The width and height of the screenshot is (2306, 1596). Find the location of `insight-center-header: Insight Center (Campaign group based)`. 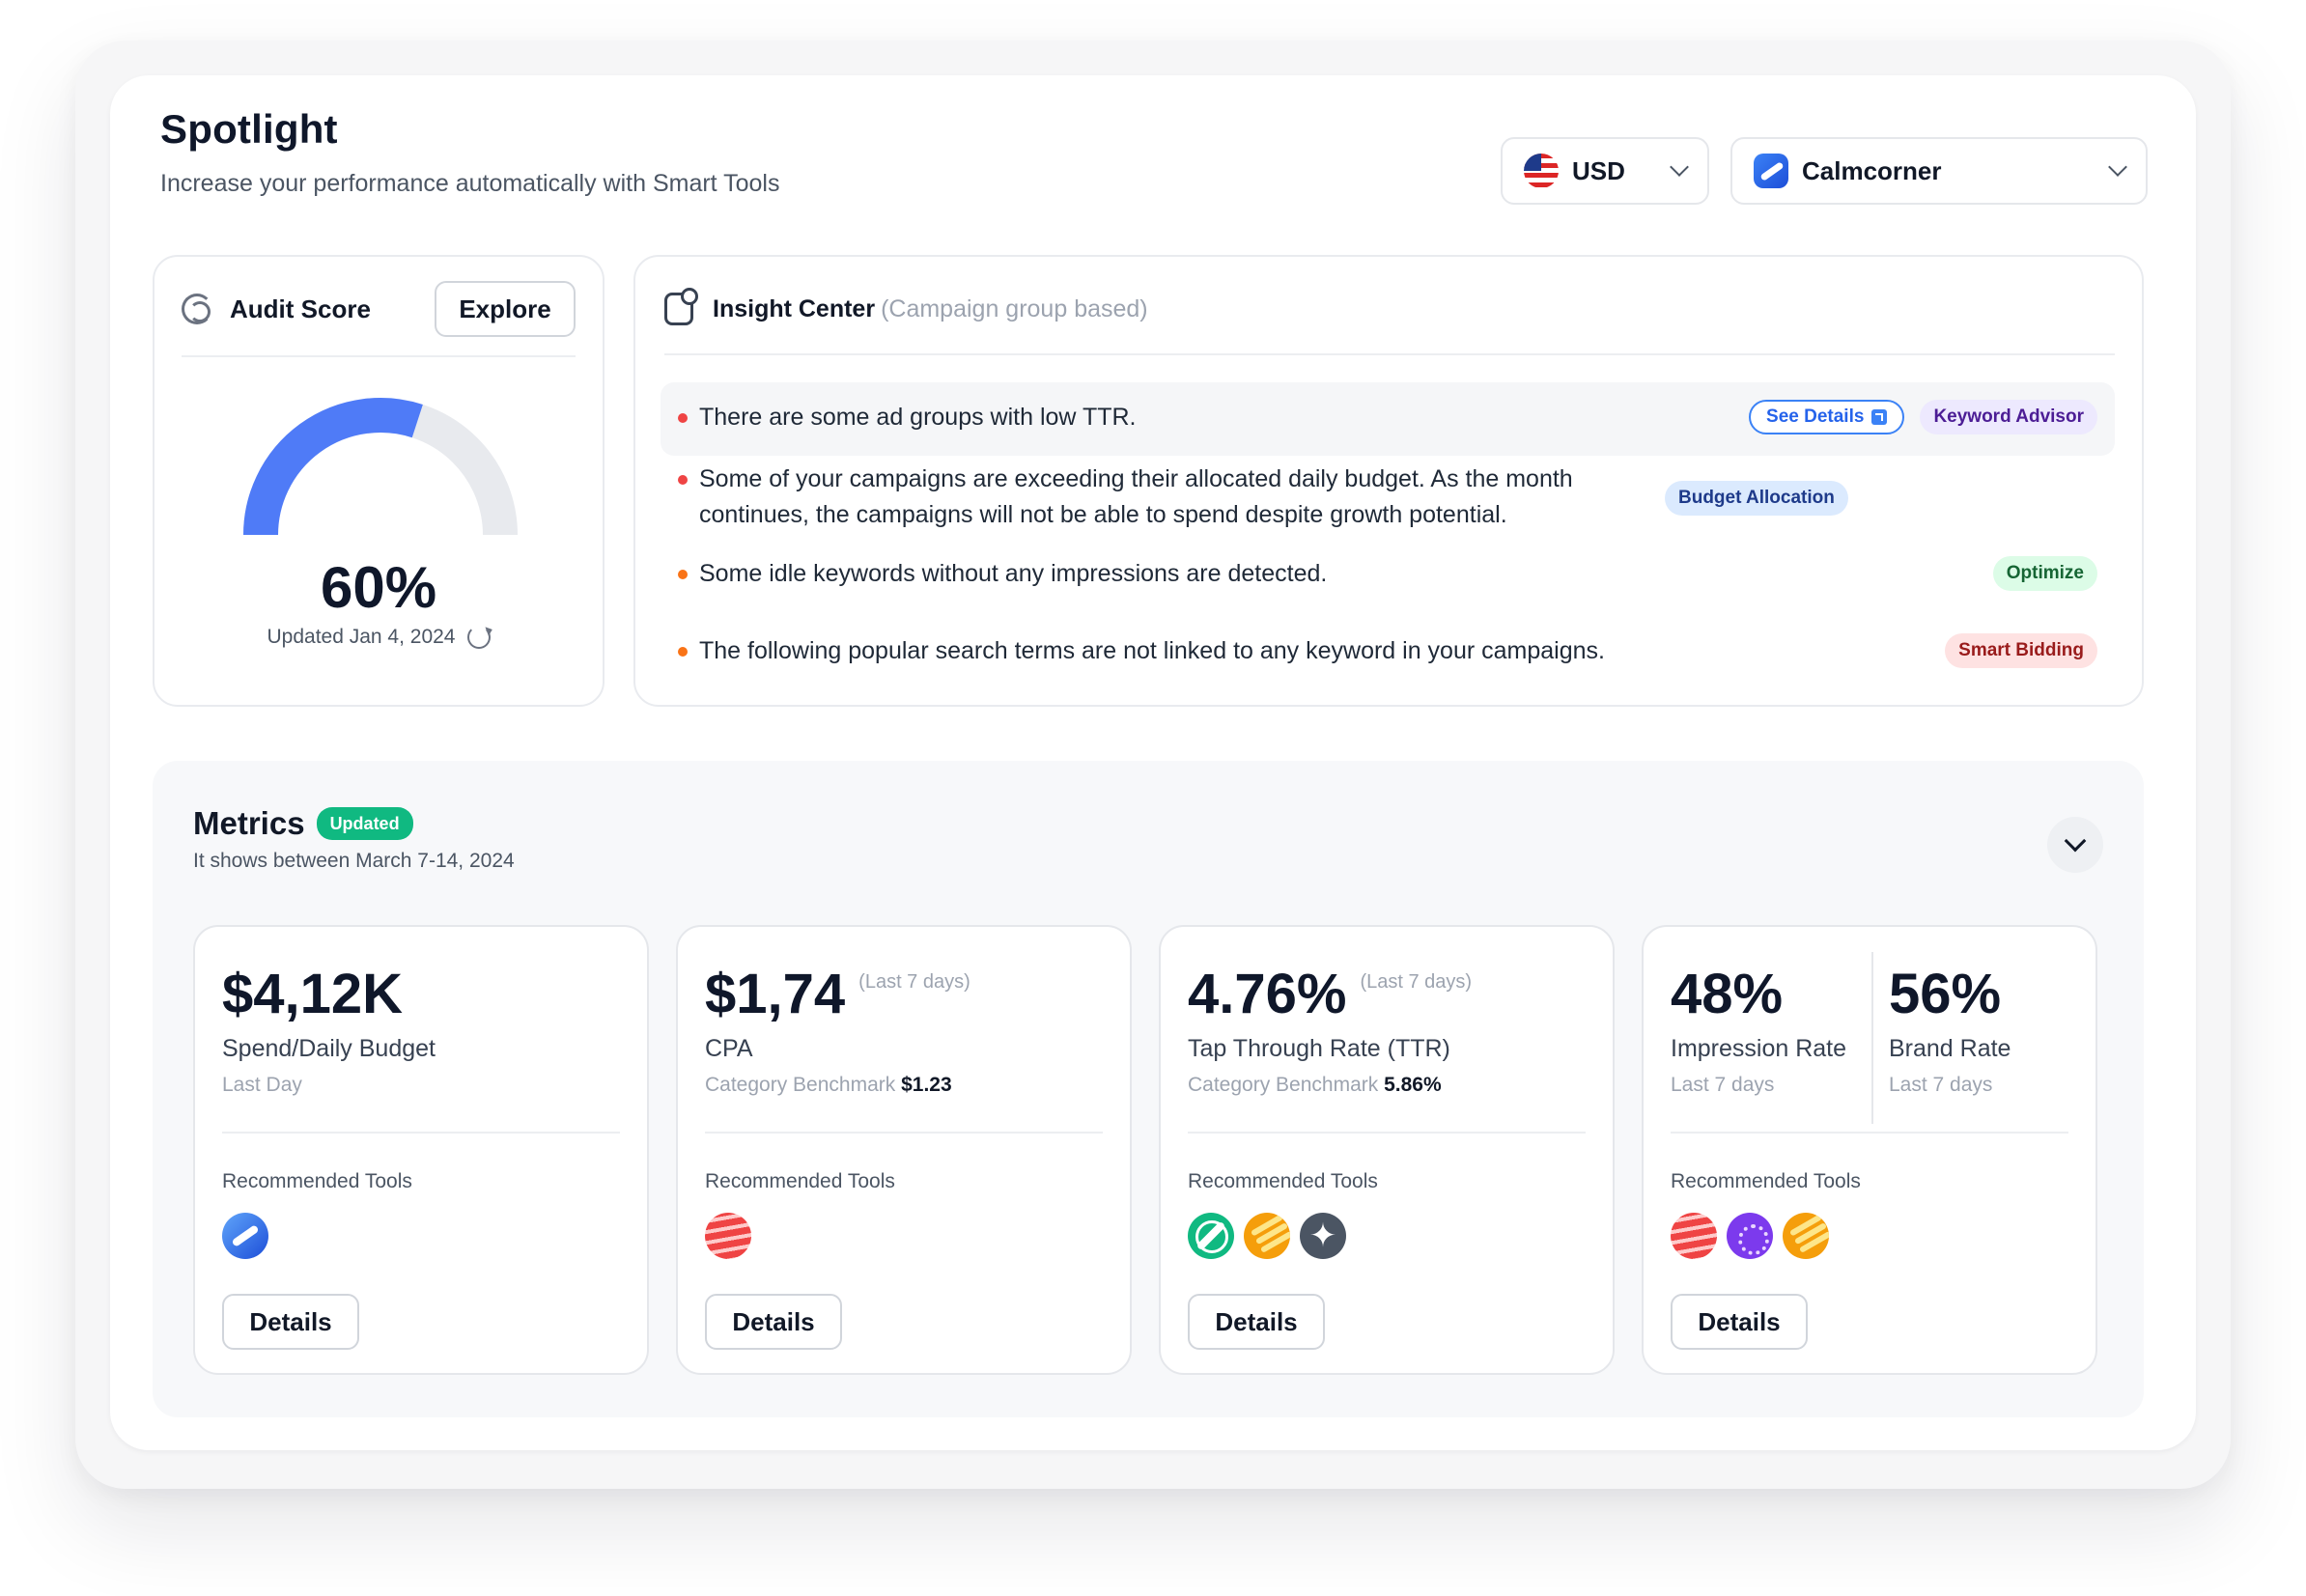

insight-center-header: Insight Center (Campaign group based) is located at coordinates (1389, 319).